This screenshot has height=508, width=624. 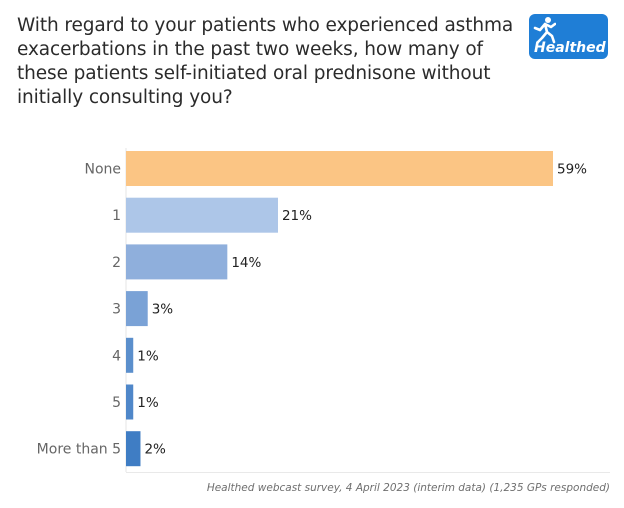 I want to click on value-label: 3%, so click(x=163, y=310).